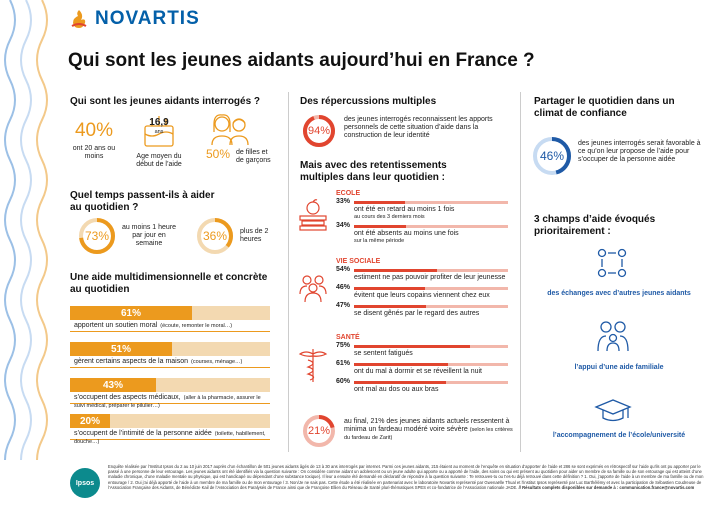 This screenshot has height=509, width=720. I want to click on brand-name: NOVARTIS, so click(147, 18).